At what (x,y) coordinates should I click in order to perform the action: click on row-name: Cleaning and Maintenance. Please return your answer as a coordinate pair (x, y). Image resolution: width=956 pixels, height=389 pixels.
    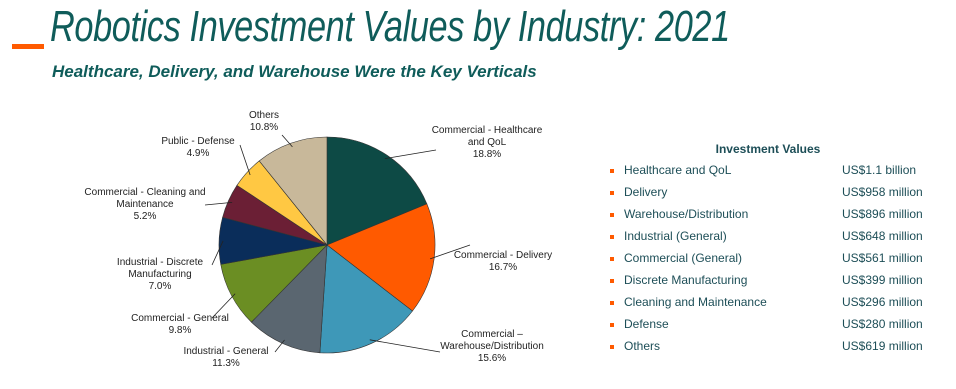
    Looking at the image, I should click on (695, 302).